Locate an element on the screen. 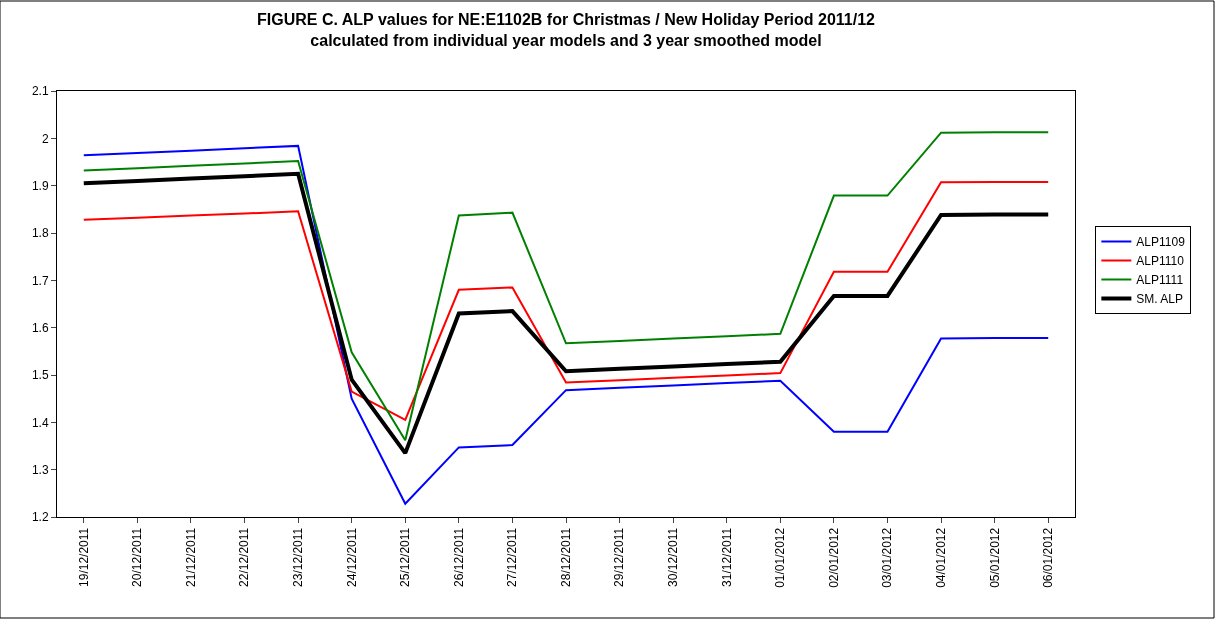 The image size is (1216, 619). x-tick-label: 20/12/2011 is located at coordinates (137, 557).